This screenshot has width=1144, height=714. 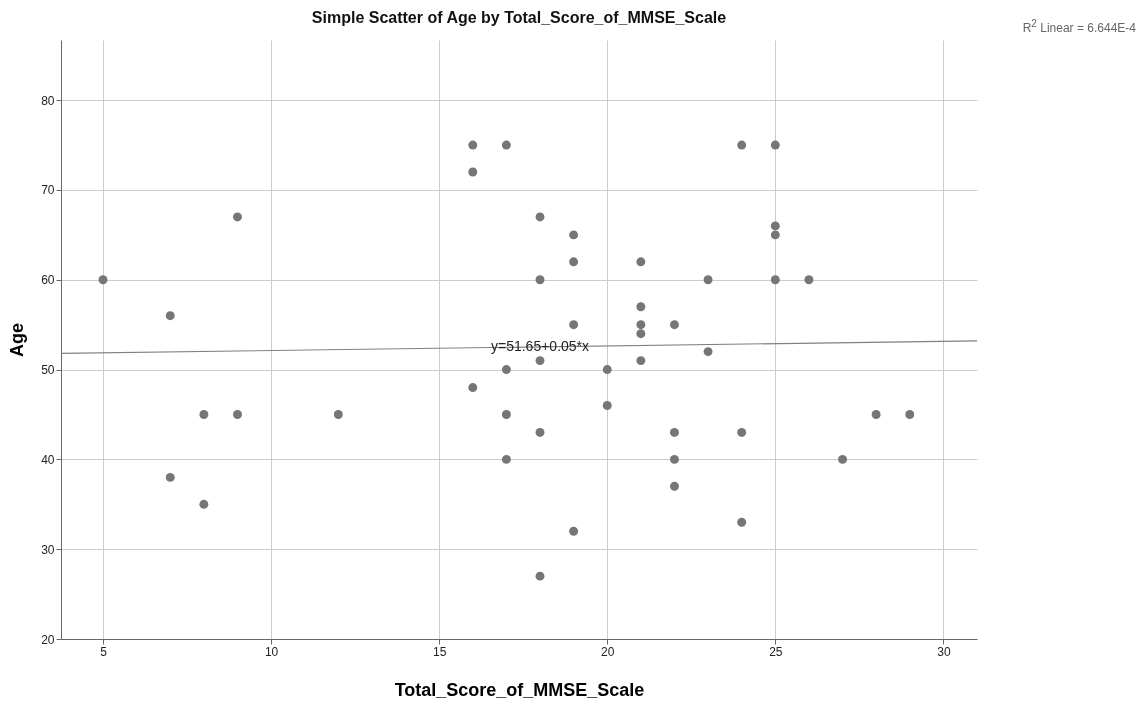 I want to click on x-tick-label: 15, so click(x=439, y=651).